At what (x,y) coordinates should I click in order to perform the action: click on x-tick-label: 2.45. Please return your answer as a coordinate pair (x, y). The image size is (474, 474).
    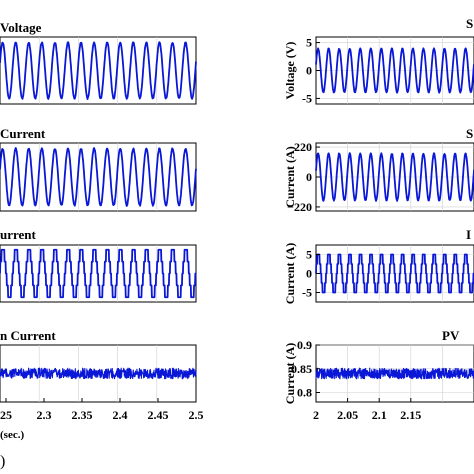
    Looking at the image, I should click on (158, 415).